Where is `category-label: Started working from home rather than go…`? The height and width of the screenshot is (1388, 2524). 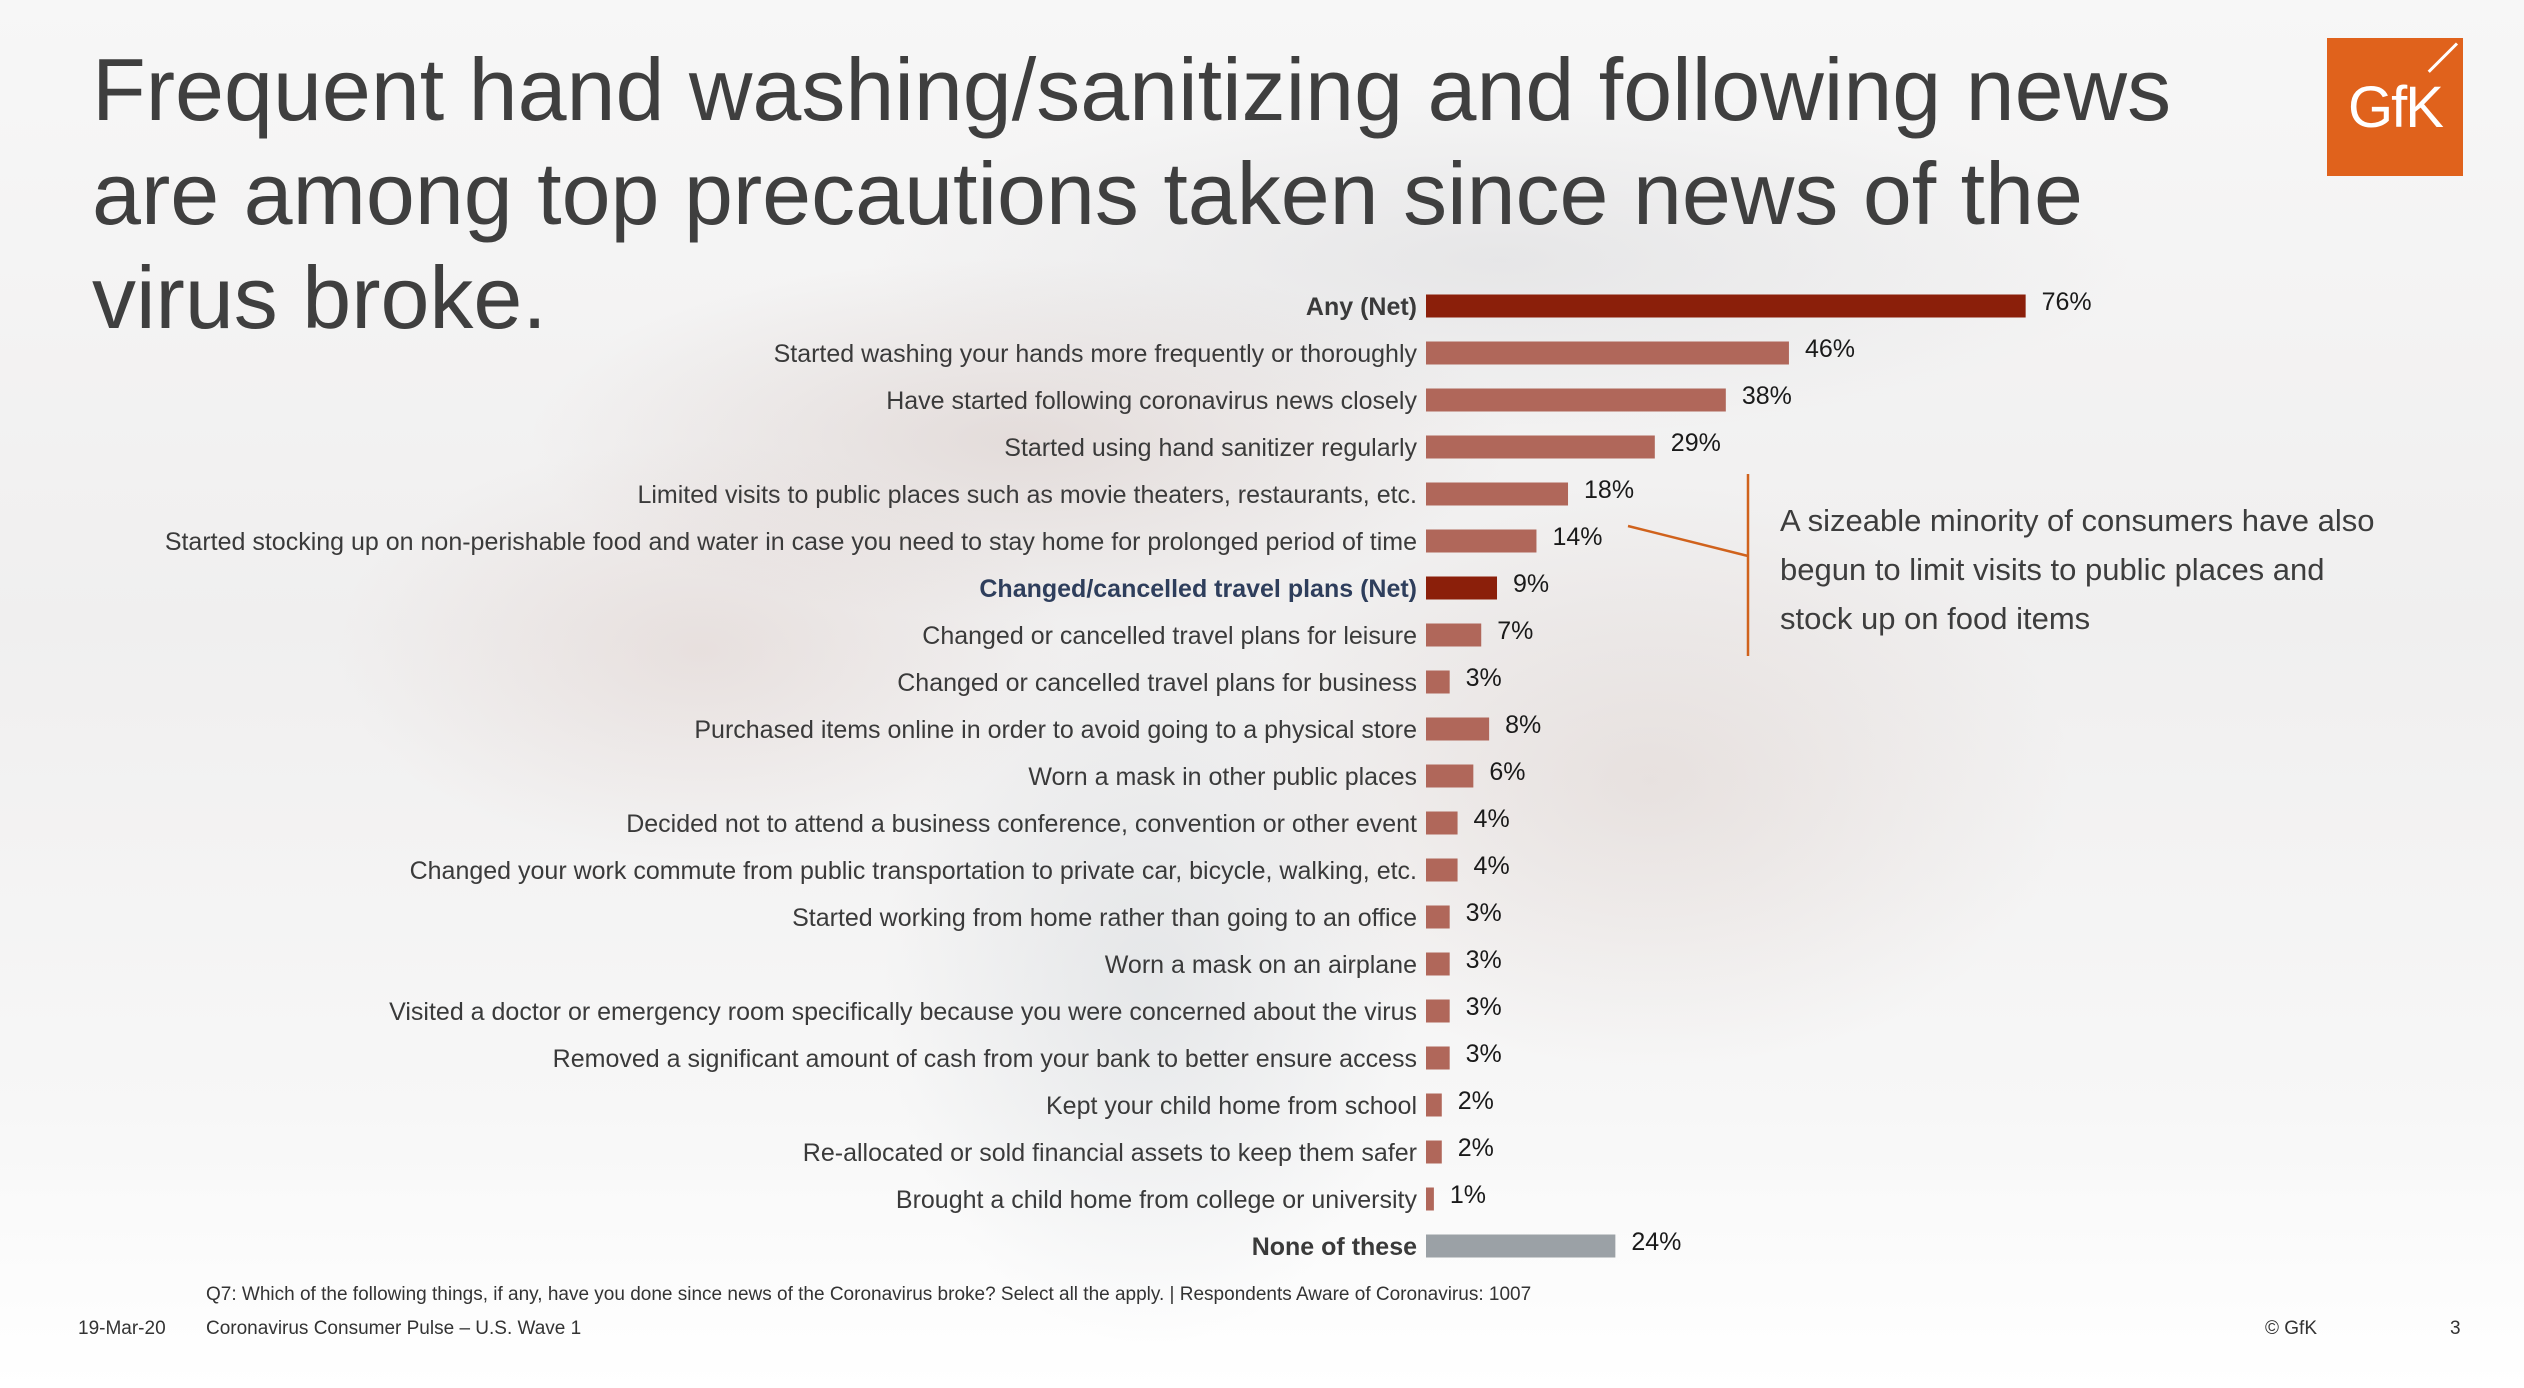 category-label: Started working from home rather than go… is located at coordinates (1104, 918).